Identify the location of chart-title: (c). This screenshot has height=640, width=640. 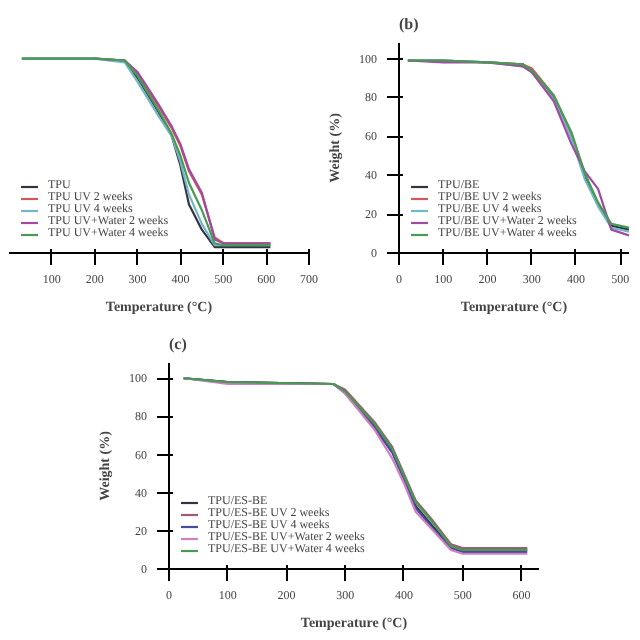
(178, 344).